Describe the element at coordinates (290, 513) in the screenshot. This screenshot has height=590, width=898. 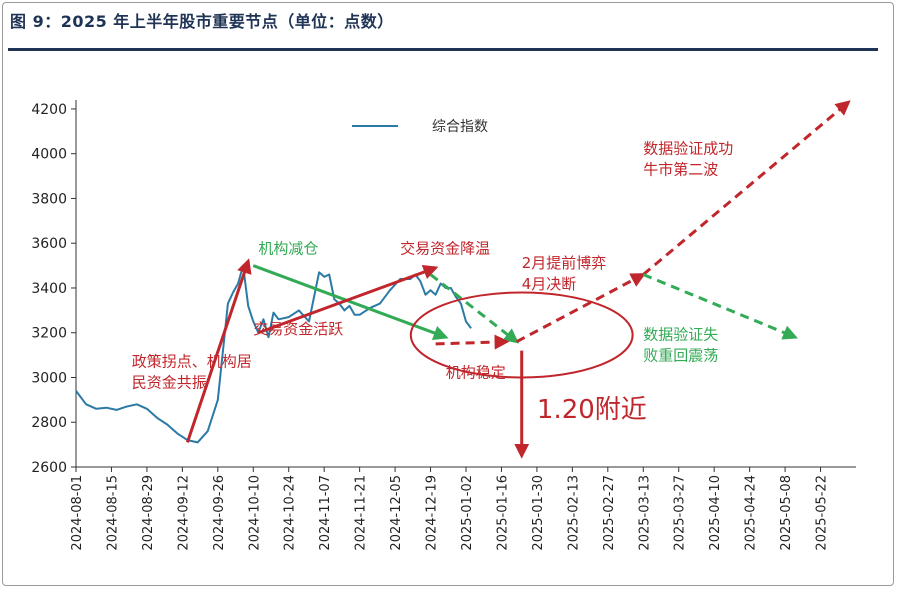
I see `x-tick-label: 2024-10-24` at that location.